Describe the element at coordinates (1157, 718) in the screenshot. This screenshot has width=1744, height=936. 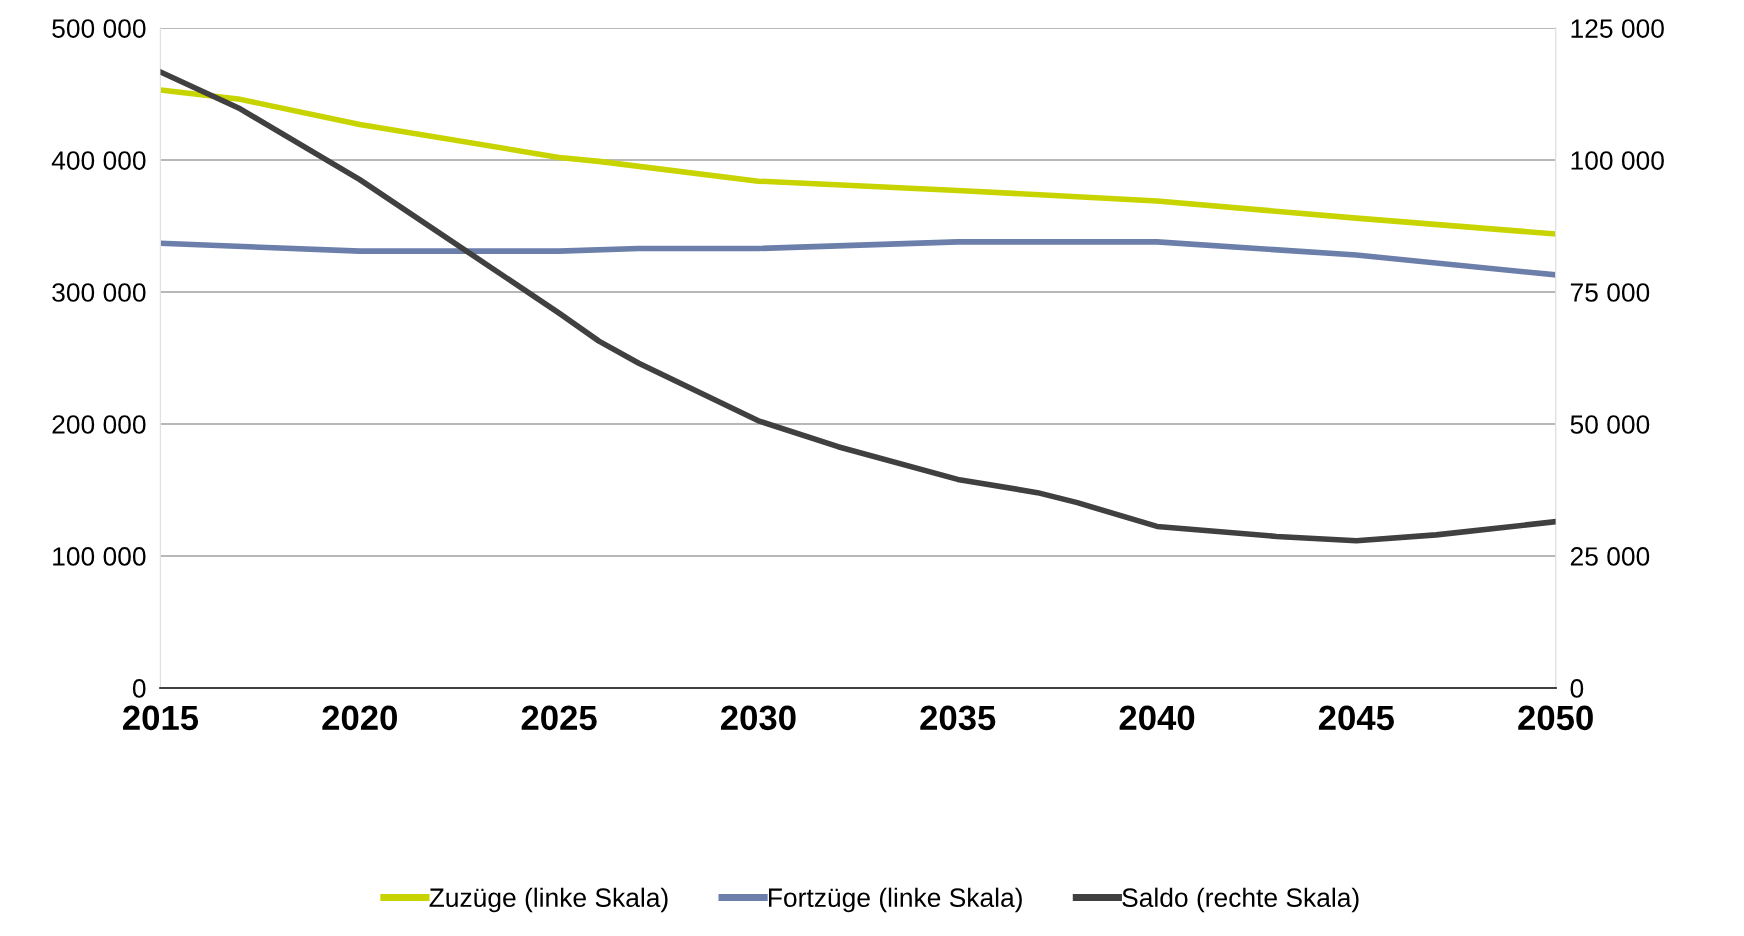
I see `x-tick-label: 2040` at that location.